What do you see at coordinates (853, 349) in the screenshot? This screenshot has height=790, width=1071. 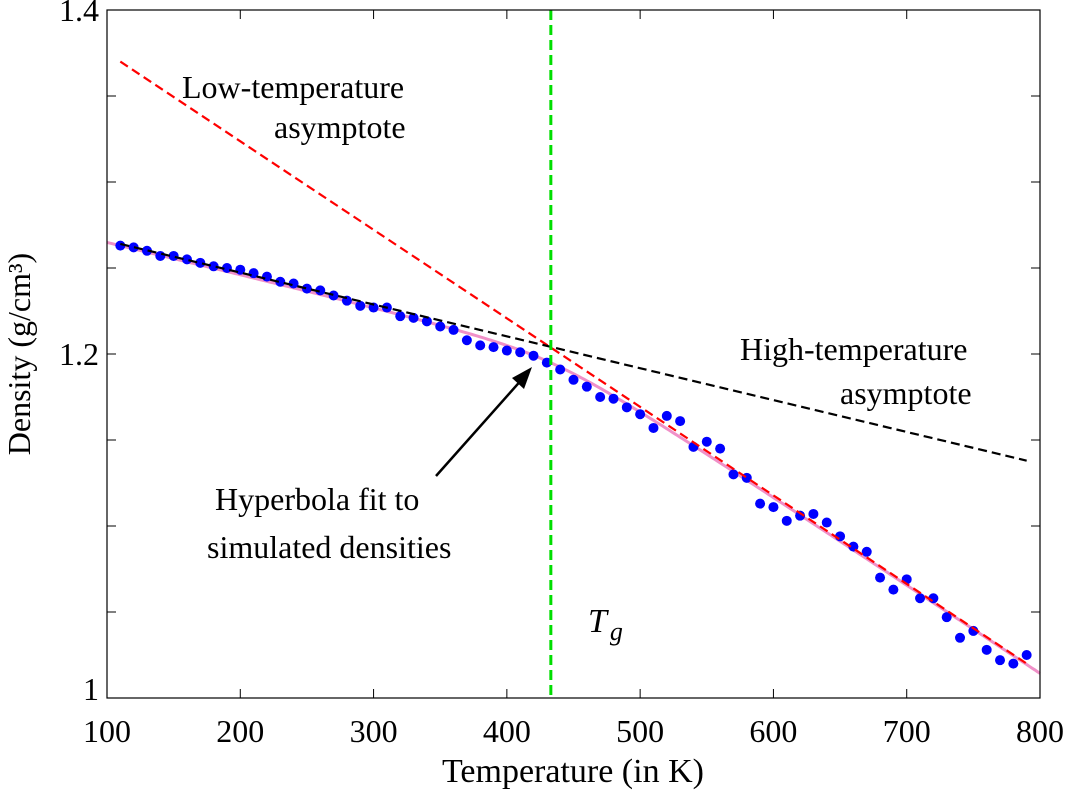 I see `annotation-high-asymptote-line1: High-temperature` at bounding box center [853, 349].